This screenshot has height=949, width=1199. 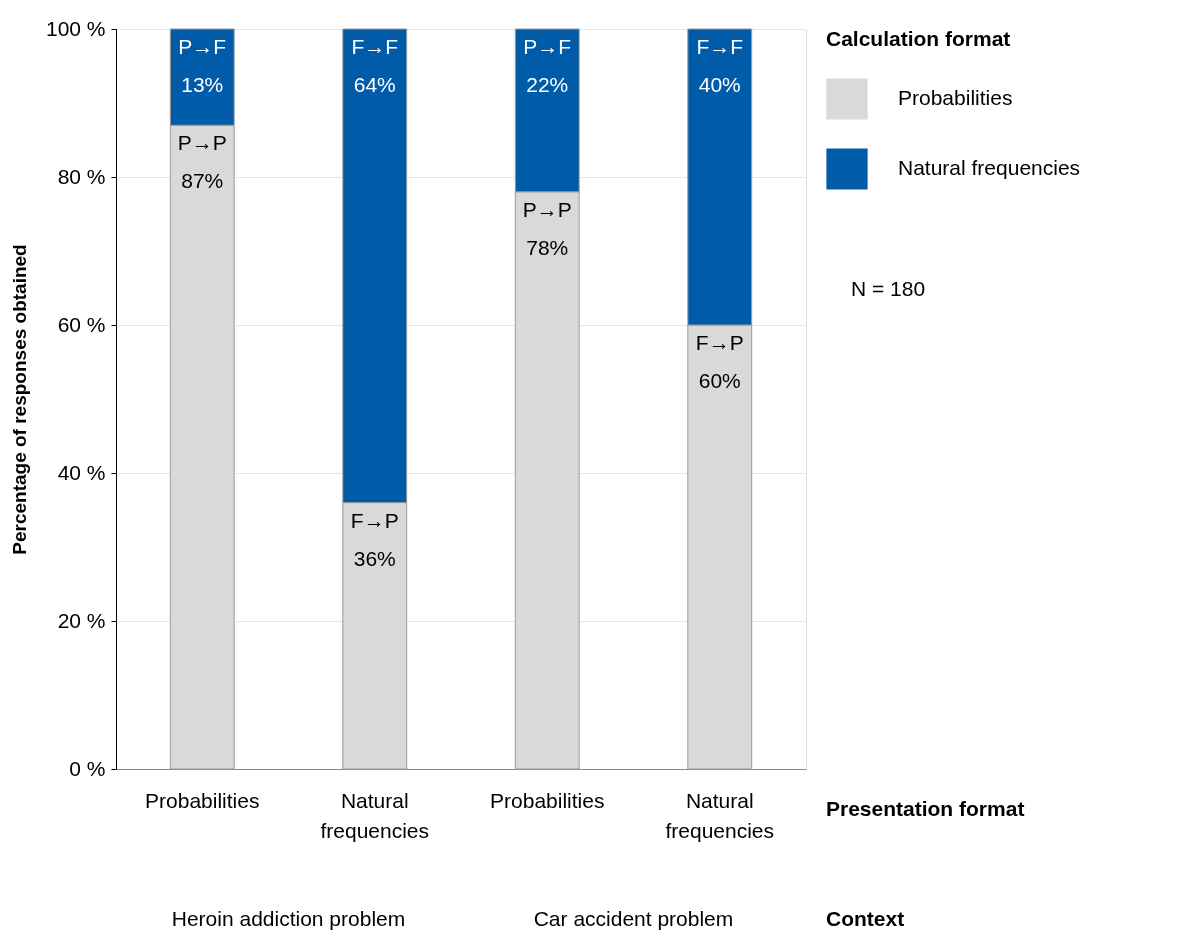 I want to click on text: Car accident problem, so click(x=633, y=918).